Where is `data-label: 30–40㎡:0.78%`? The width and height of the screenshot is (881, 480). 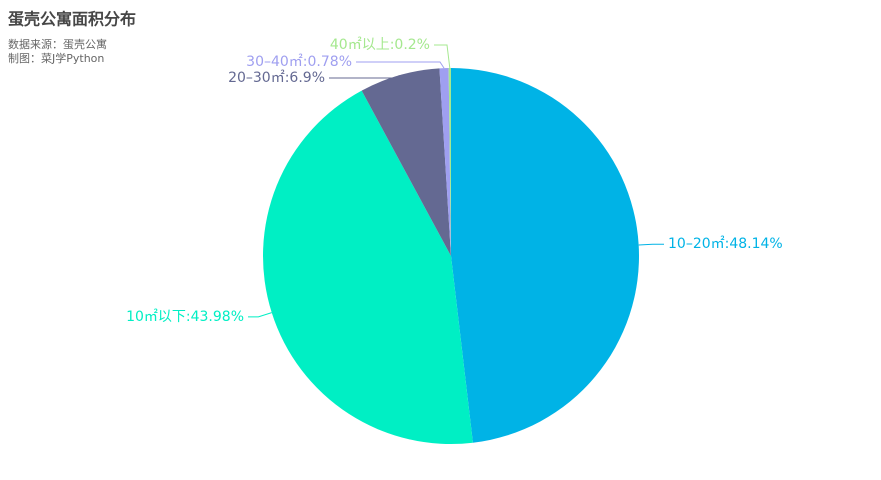
data-label: 30–40㎡:0.78% is located at coordinates (299, 62).